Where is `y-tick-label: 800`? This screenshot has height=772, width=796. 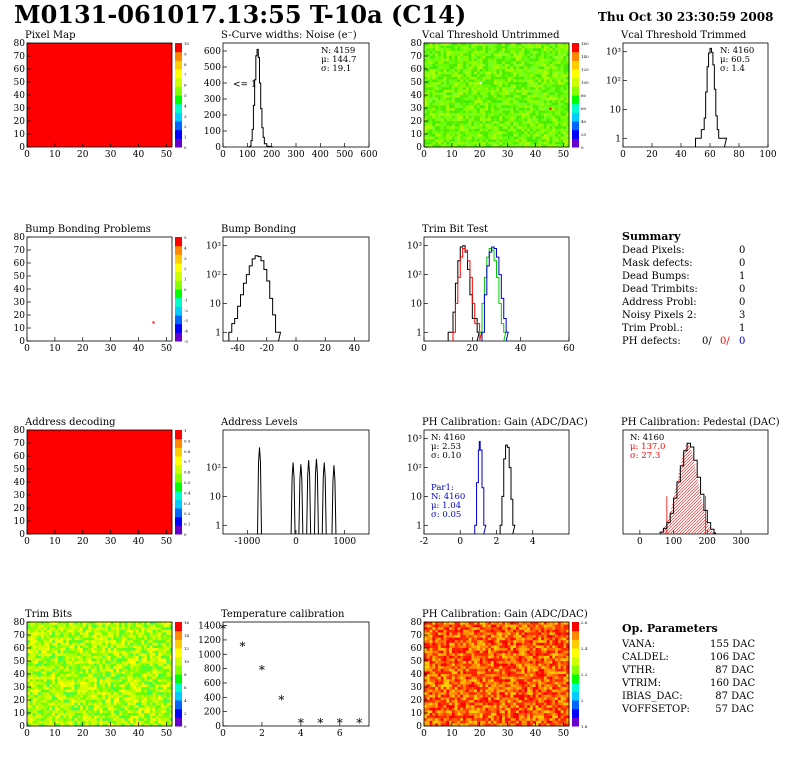 y-tick-label: 800 is located at coordinates (212, 670).